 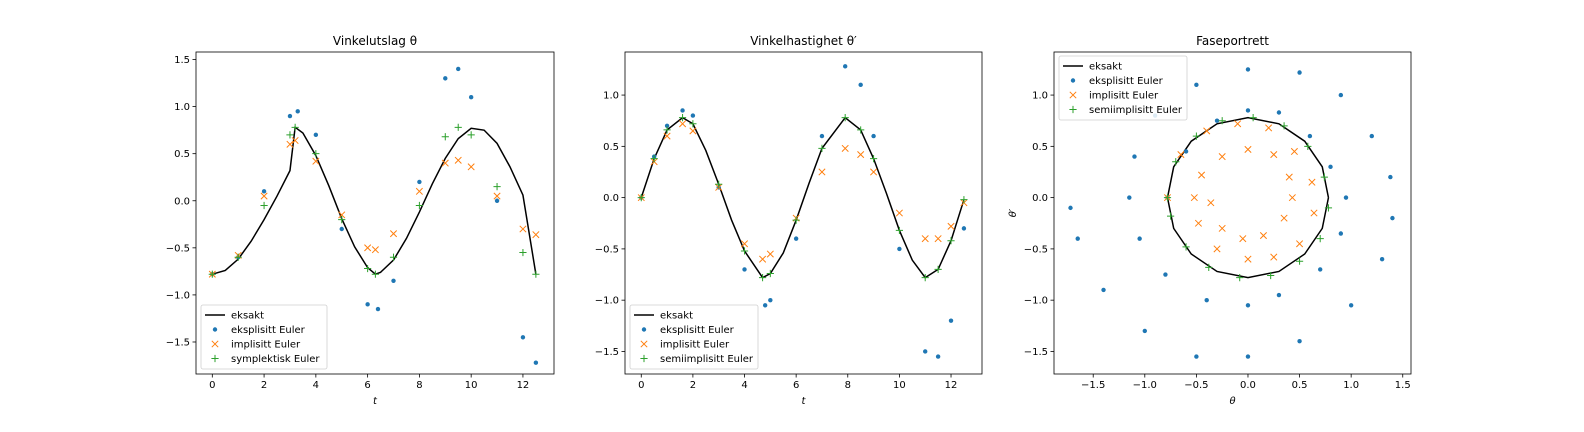 I want to click on x-tick-label: −0.5, so click(x=1196, y=385).